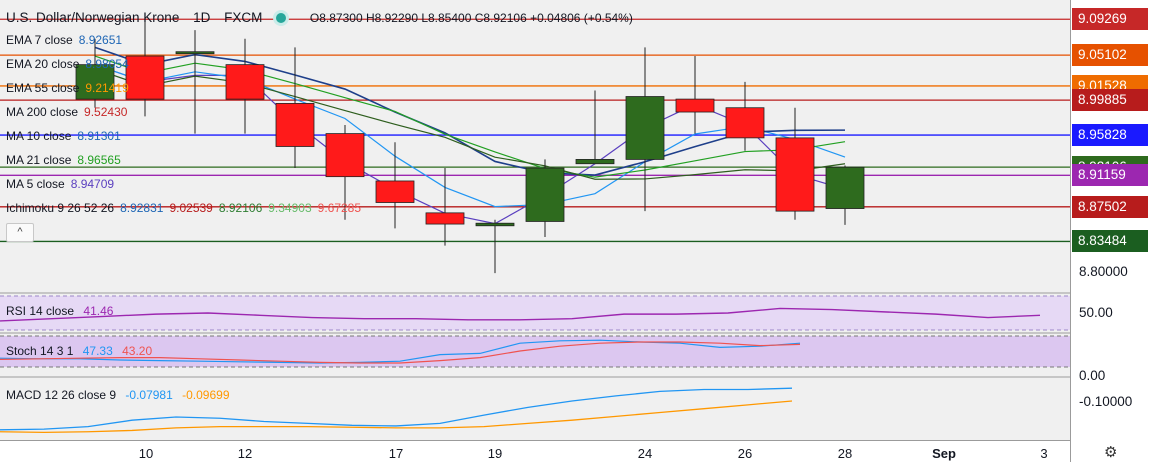 The height and width of the screenshot is (462, 1149). I want to click on market-status-icon, so click(281, 18).